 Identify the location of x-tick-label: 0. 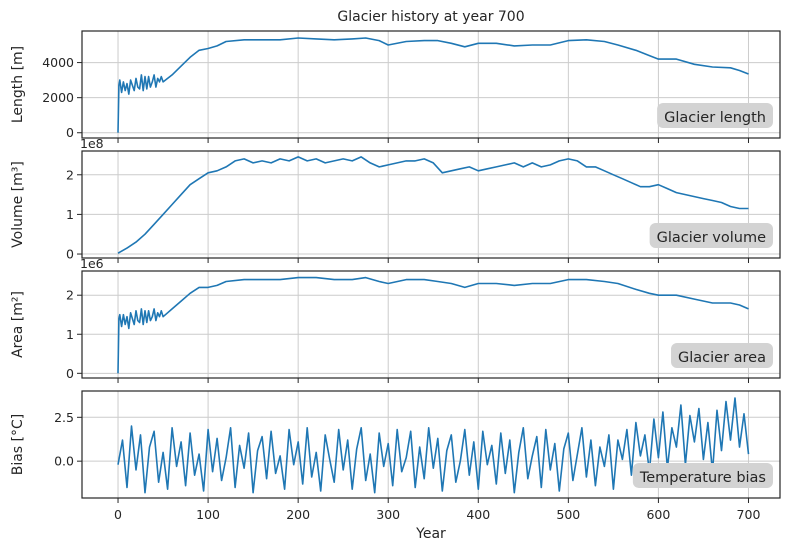
(118, 514).